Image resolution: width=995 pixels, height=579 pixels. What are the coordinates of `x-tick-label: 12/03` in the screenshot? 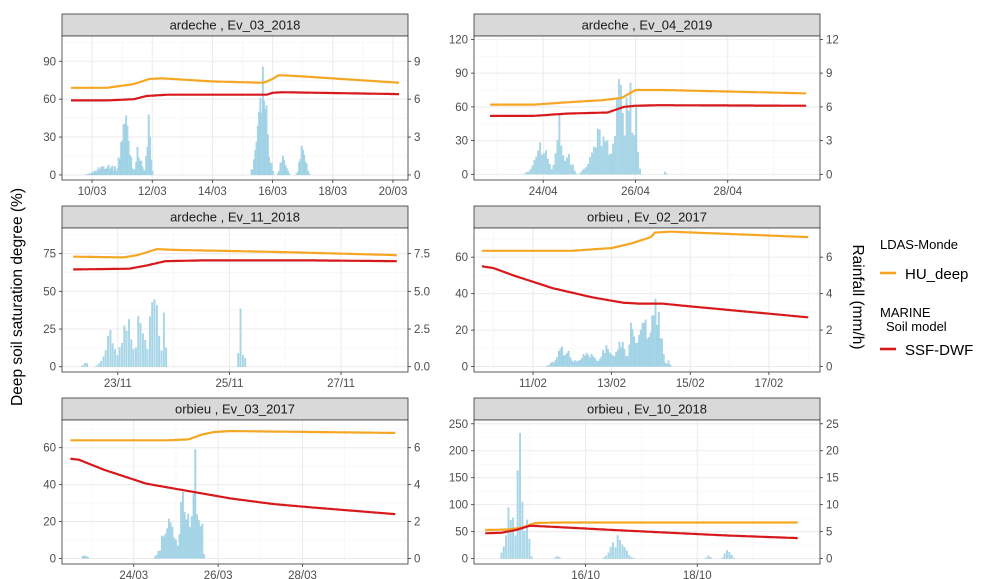 It's located at (152, 192).